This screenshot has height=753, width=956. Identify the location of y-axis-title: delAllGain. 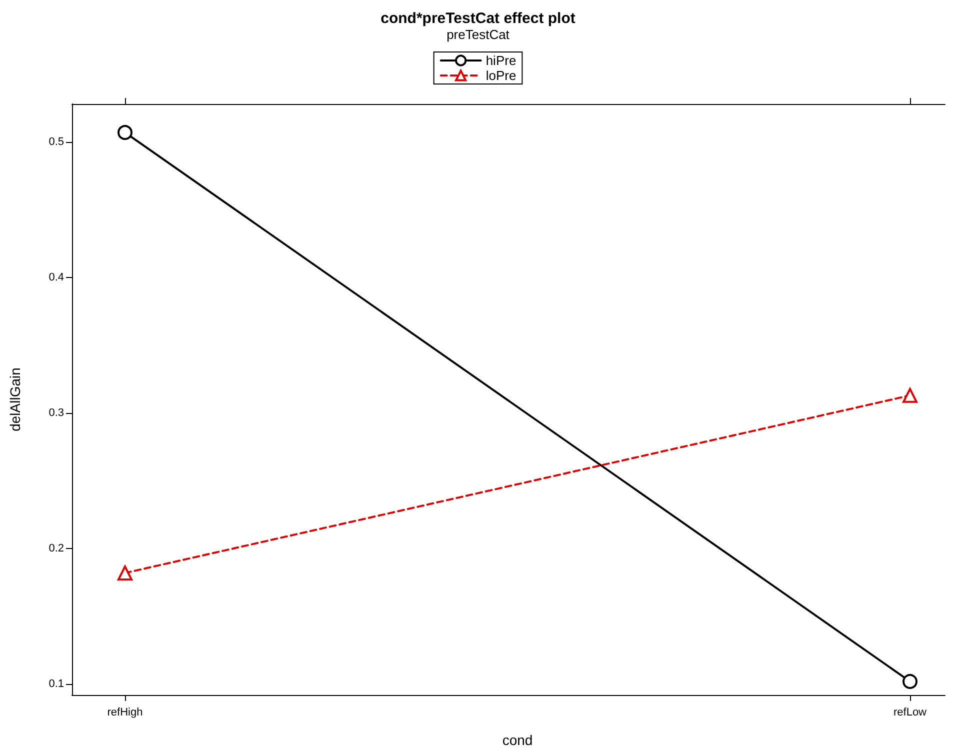
(15, 400).